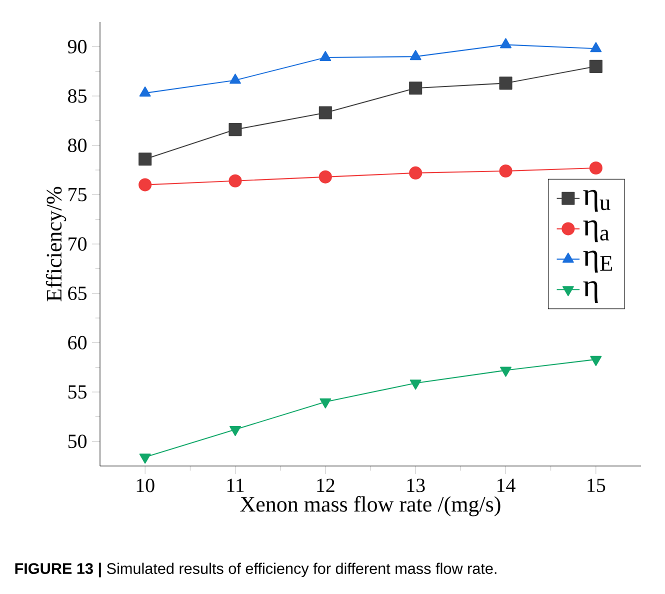  I want to click on y-tick-label: 90, so click(77, 47).